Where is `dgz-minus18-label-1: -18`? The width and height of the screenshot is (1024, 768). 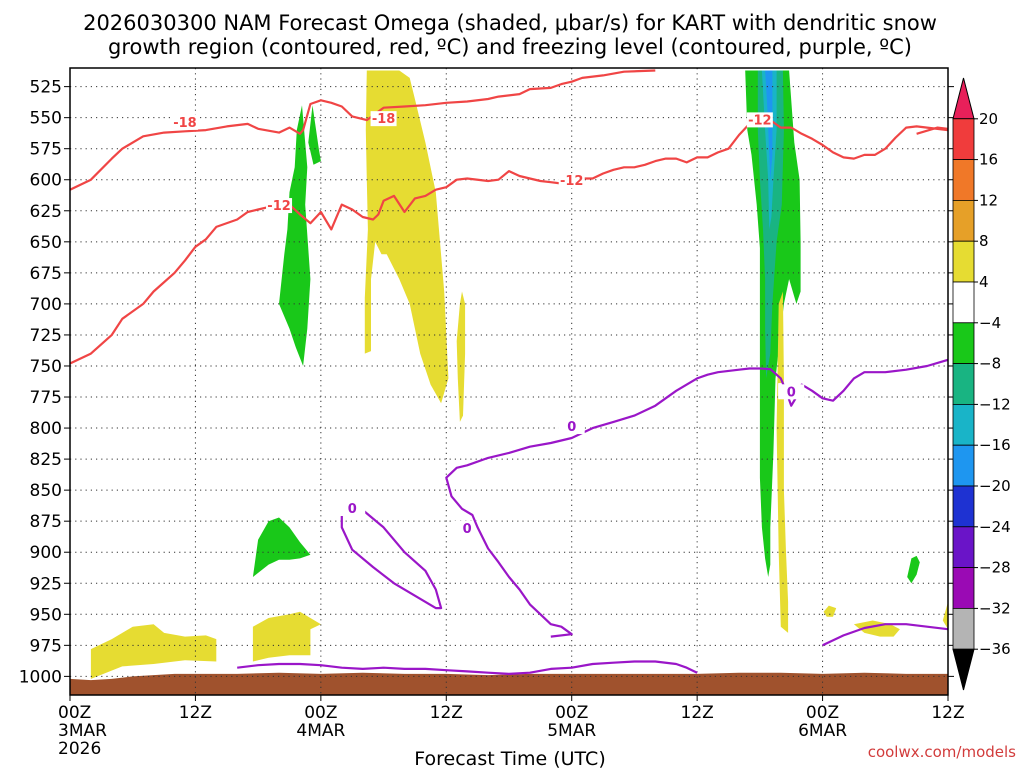
dgz-minus18-label-1: -18 is located at coordinates (384, 119).